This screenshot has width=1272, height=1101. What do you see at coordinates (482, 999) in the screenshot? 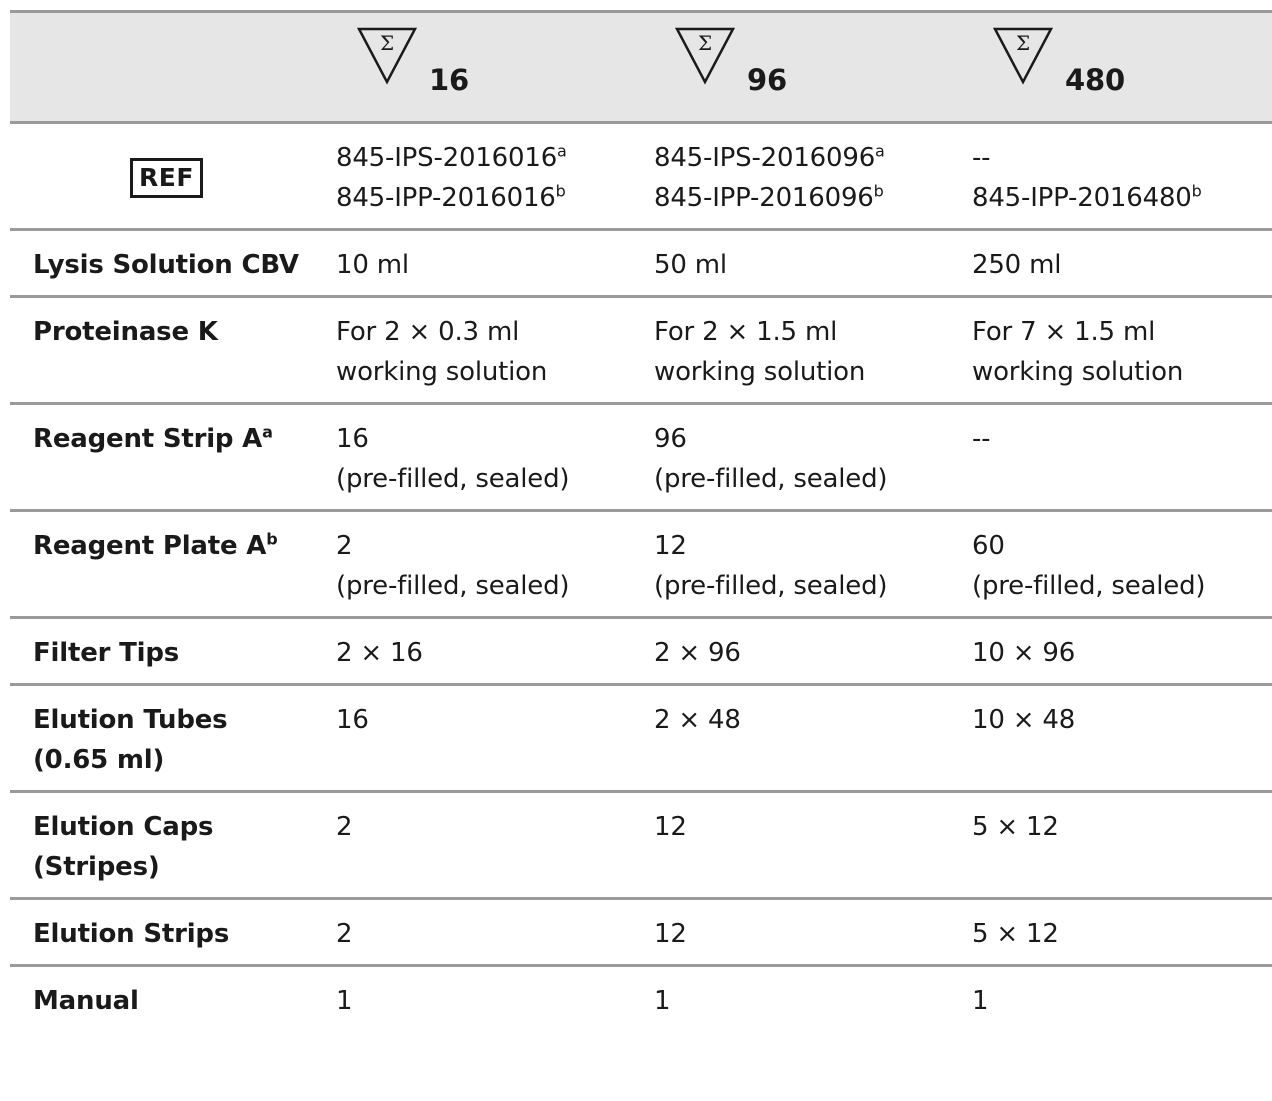
I see `cell-16: 1` at bounding box center [482, 999].